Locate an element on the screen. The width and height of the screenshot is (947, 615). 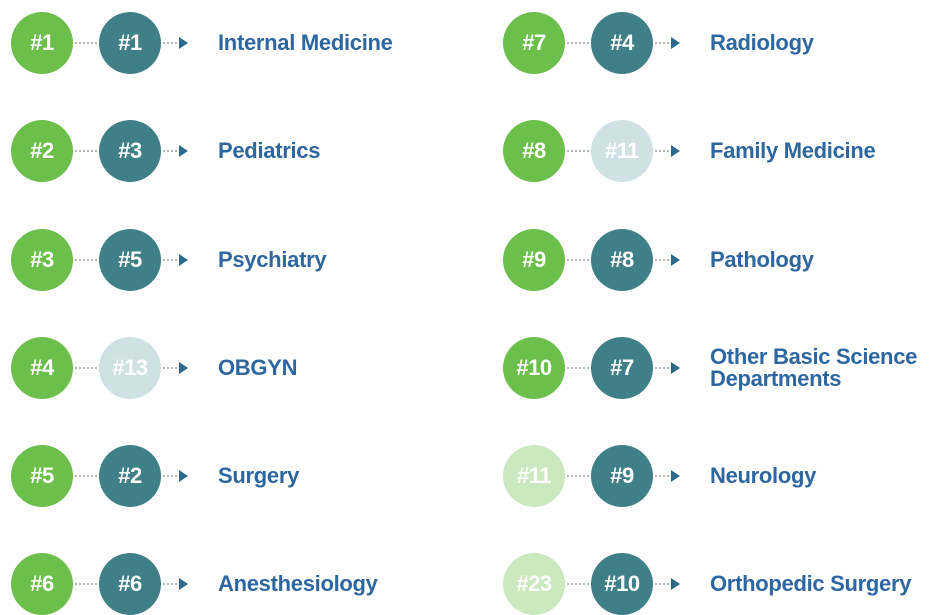
rank-left: #10 is located at coordinates (534, 368).